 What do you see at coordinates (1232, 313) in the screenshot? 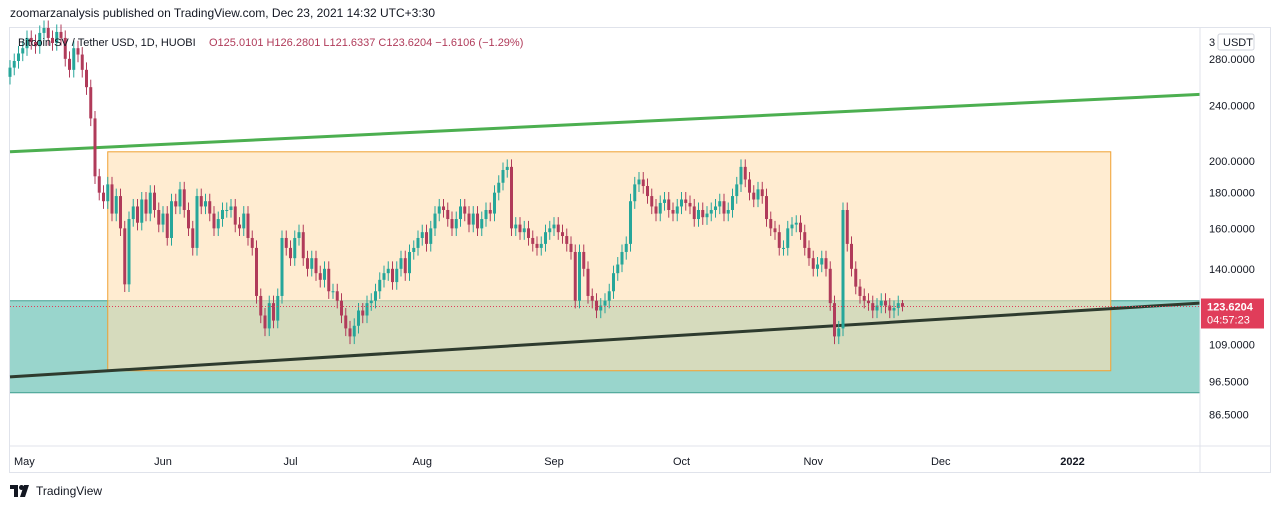
I see `last-price-tag` at bounding box center [1232, 313].